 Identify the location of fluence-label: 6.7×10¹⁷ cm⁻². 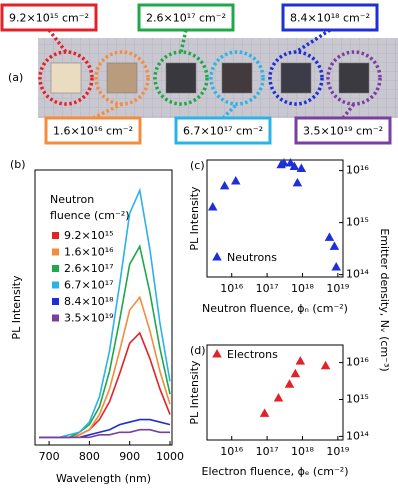
(223, 131).